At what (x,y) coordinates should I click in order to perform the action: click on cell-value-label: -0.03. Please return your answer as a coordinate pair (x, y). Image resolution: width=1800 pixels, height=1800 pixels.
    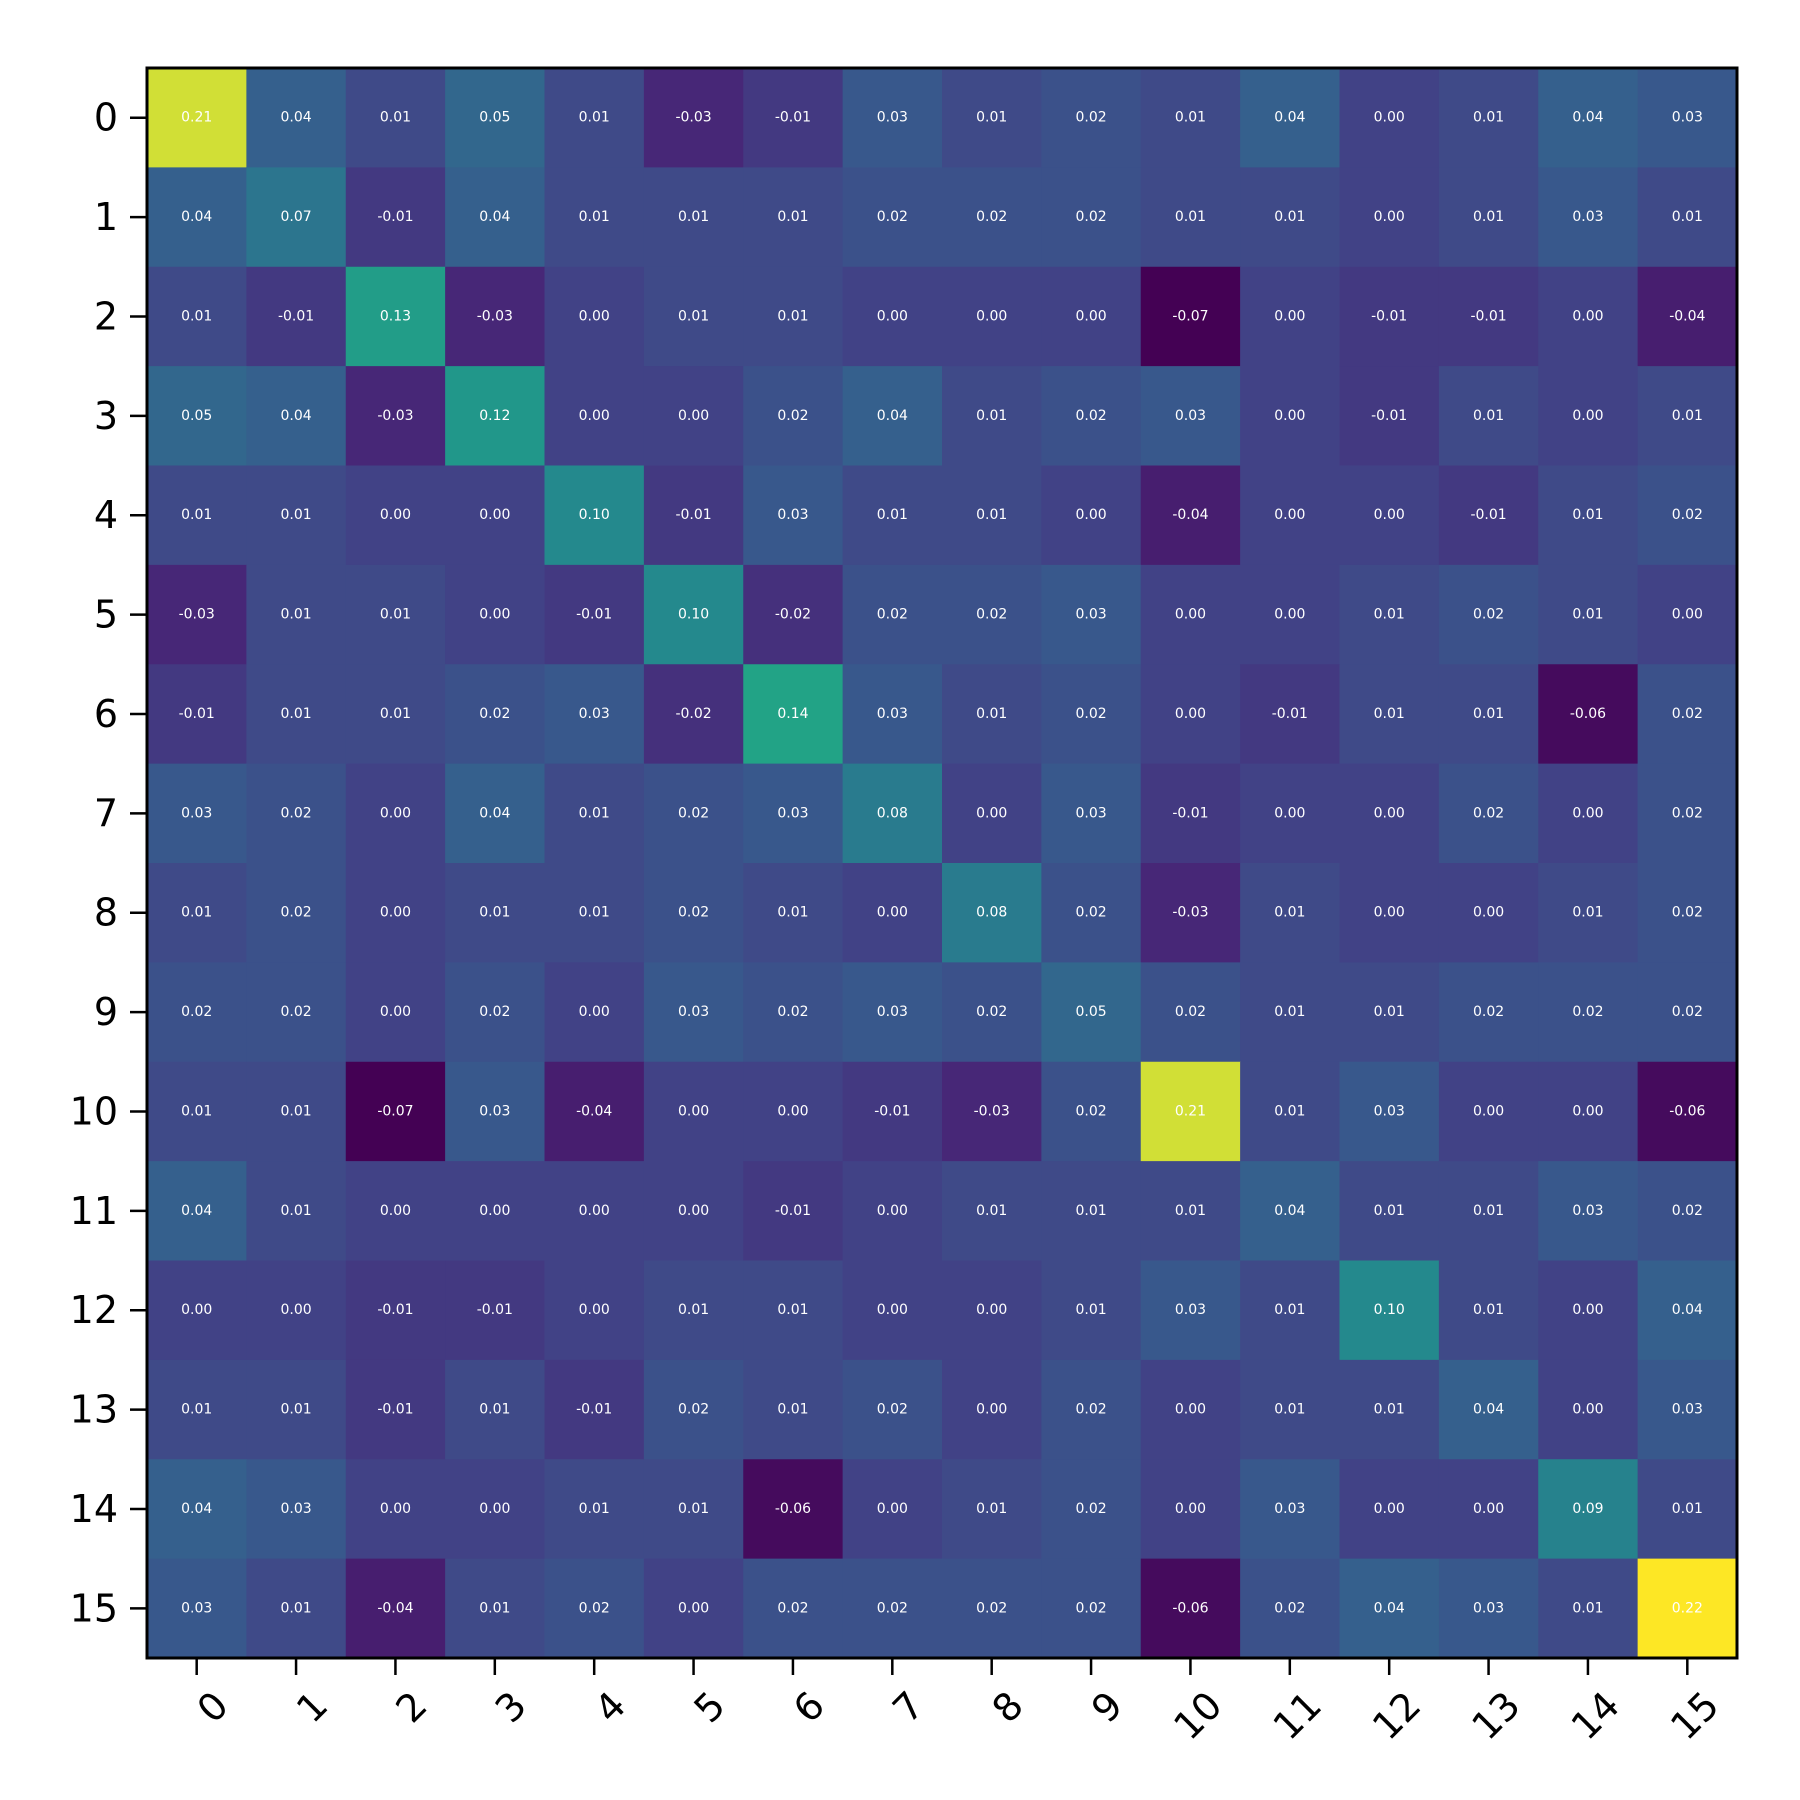
    Looking at the image, I should click on (1190, 913).